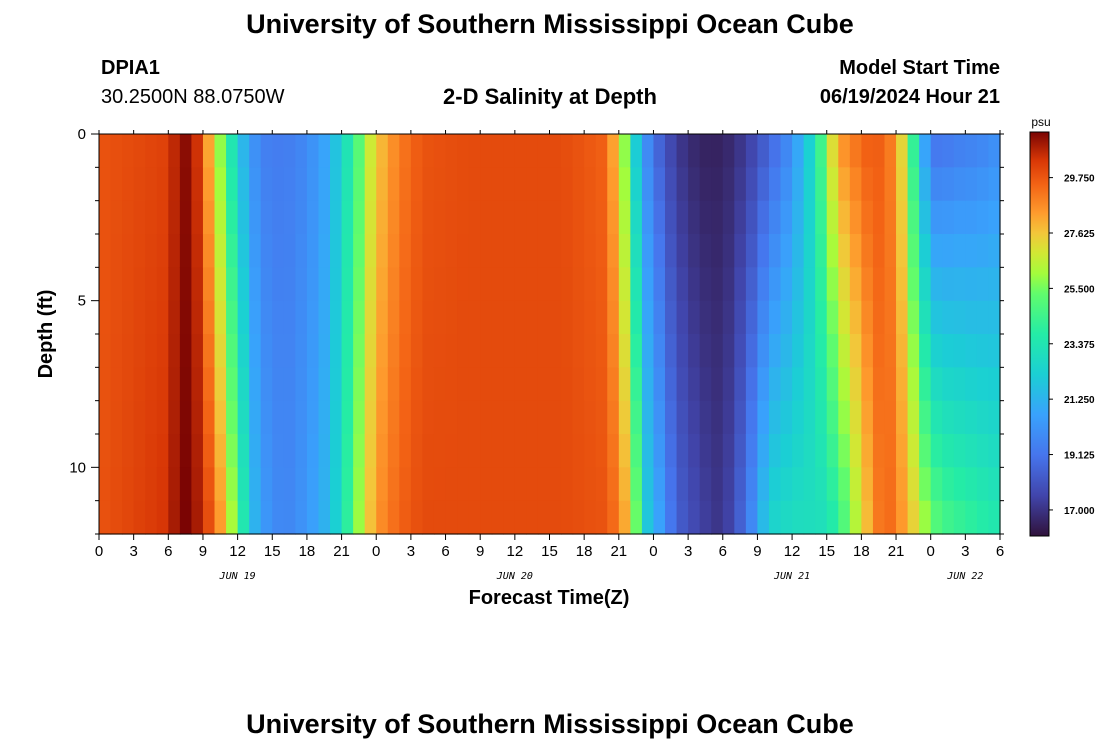  What do you see at coordinates (1079, 456) in the screenshot?
I see `colorbar-tick-label: 19.125` at bounding box center [1079, 456].